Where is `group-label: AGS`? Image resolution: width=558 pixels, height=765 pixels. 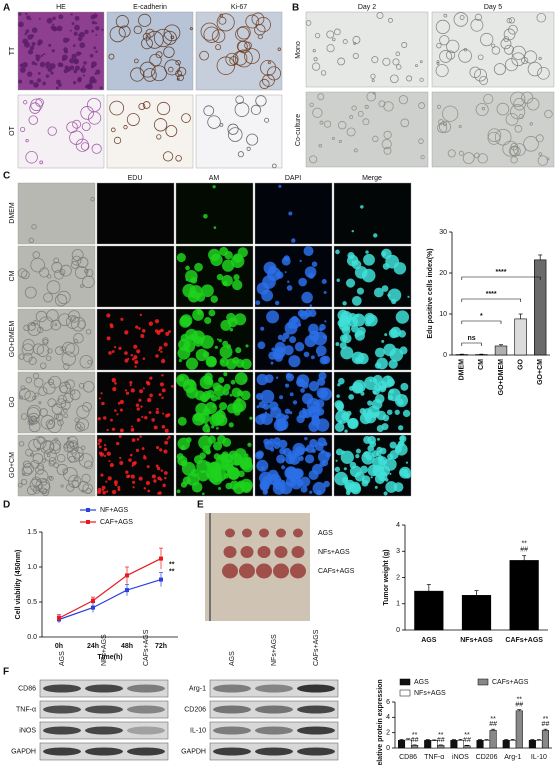
group-label: AGS is located at coordinates (325, 533).